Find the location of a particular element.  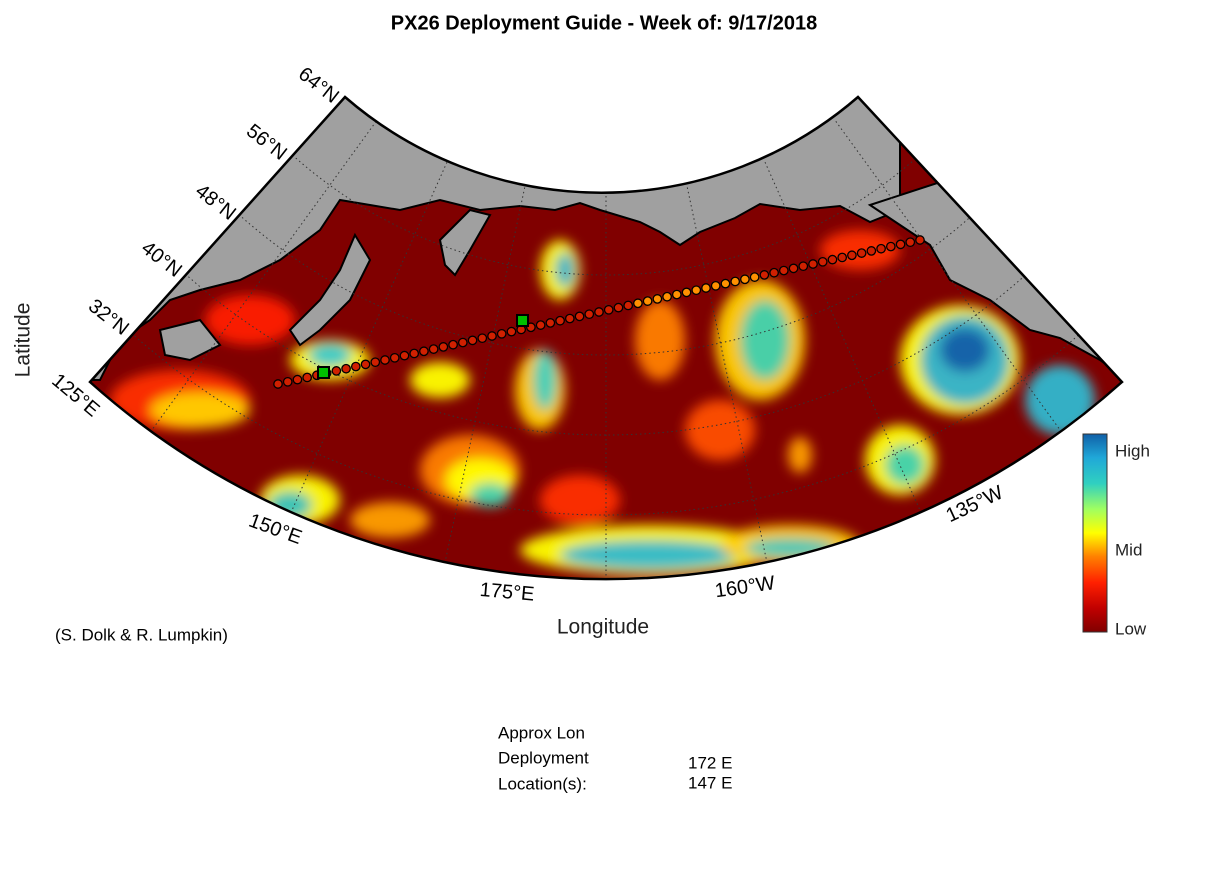

deployment-location: 147 E is located at coordinates (710, 782).